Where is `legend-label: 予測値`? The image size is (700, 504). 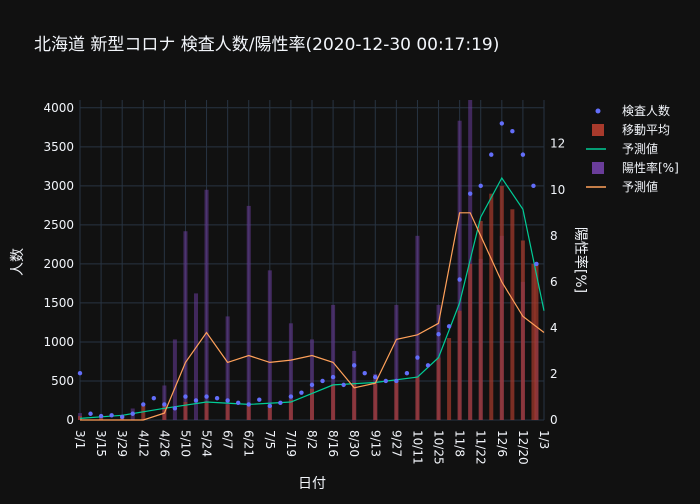
legend-label: 予測値 is located at coordinates (640, 186).